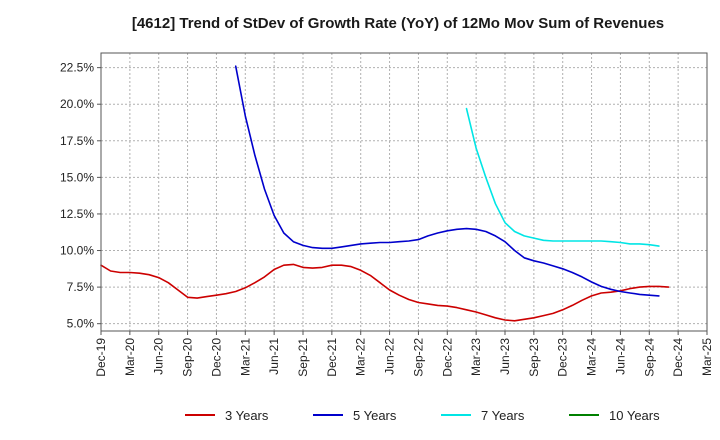 The height and width of the screenshot is (440, 720). I want to click on x-tick-label: Mar-20, so click(130, 357).